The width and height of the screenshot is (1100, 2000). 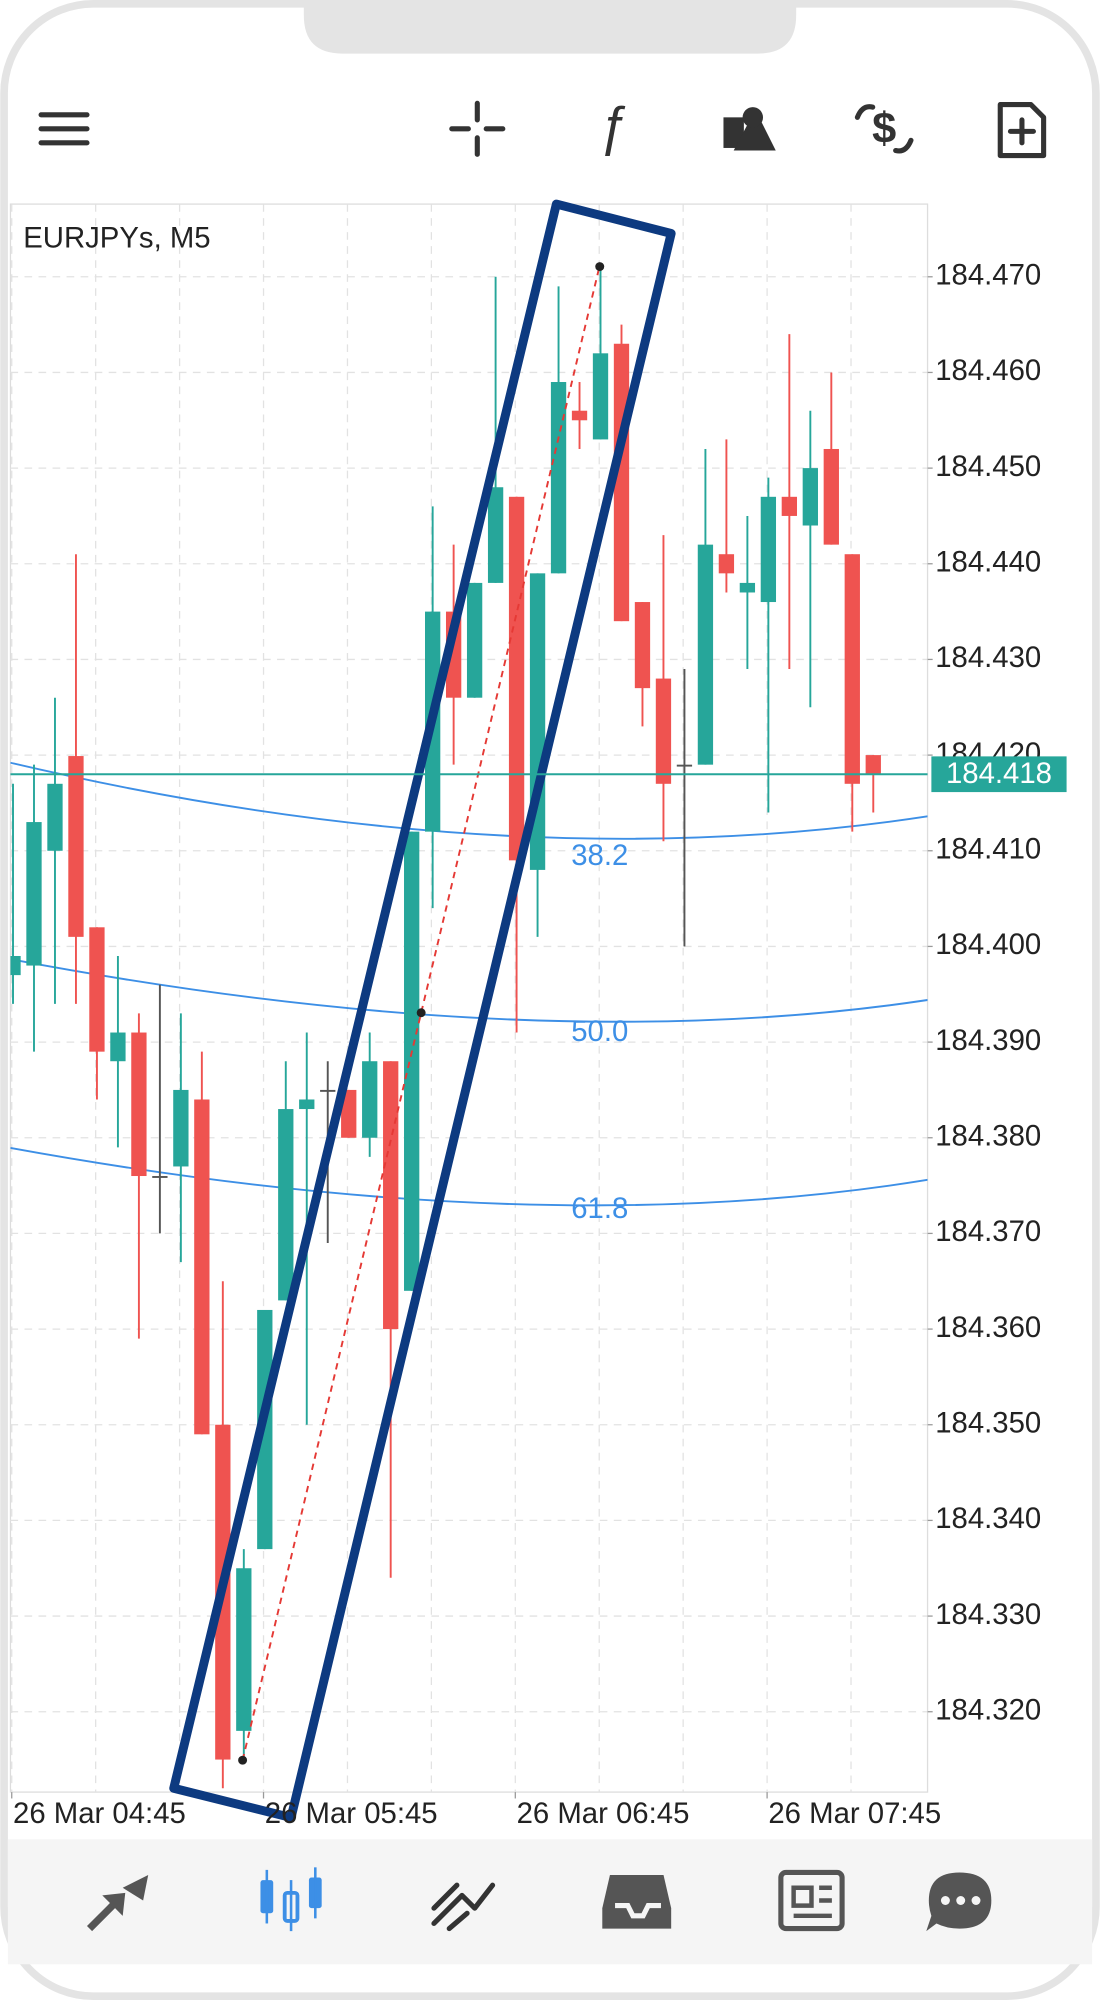 What do you see at coordinates (988, 466) in the screenshot?
I see `y-tick-label: 184.450` at bounding box center [988, 466].